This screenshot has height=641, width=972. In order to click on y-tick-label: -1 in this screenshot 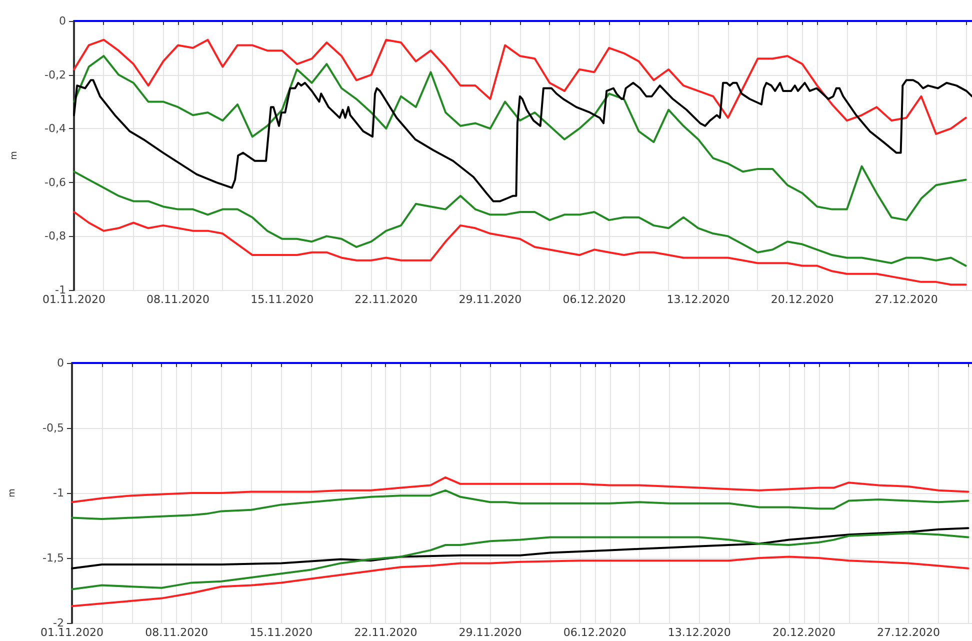, I will do `click(58, 493)`.